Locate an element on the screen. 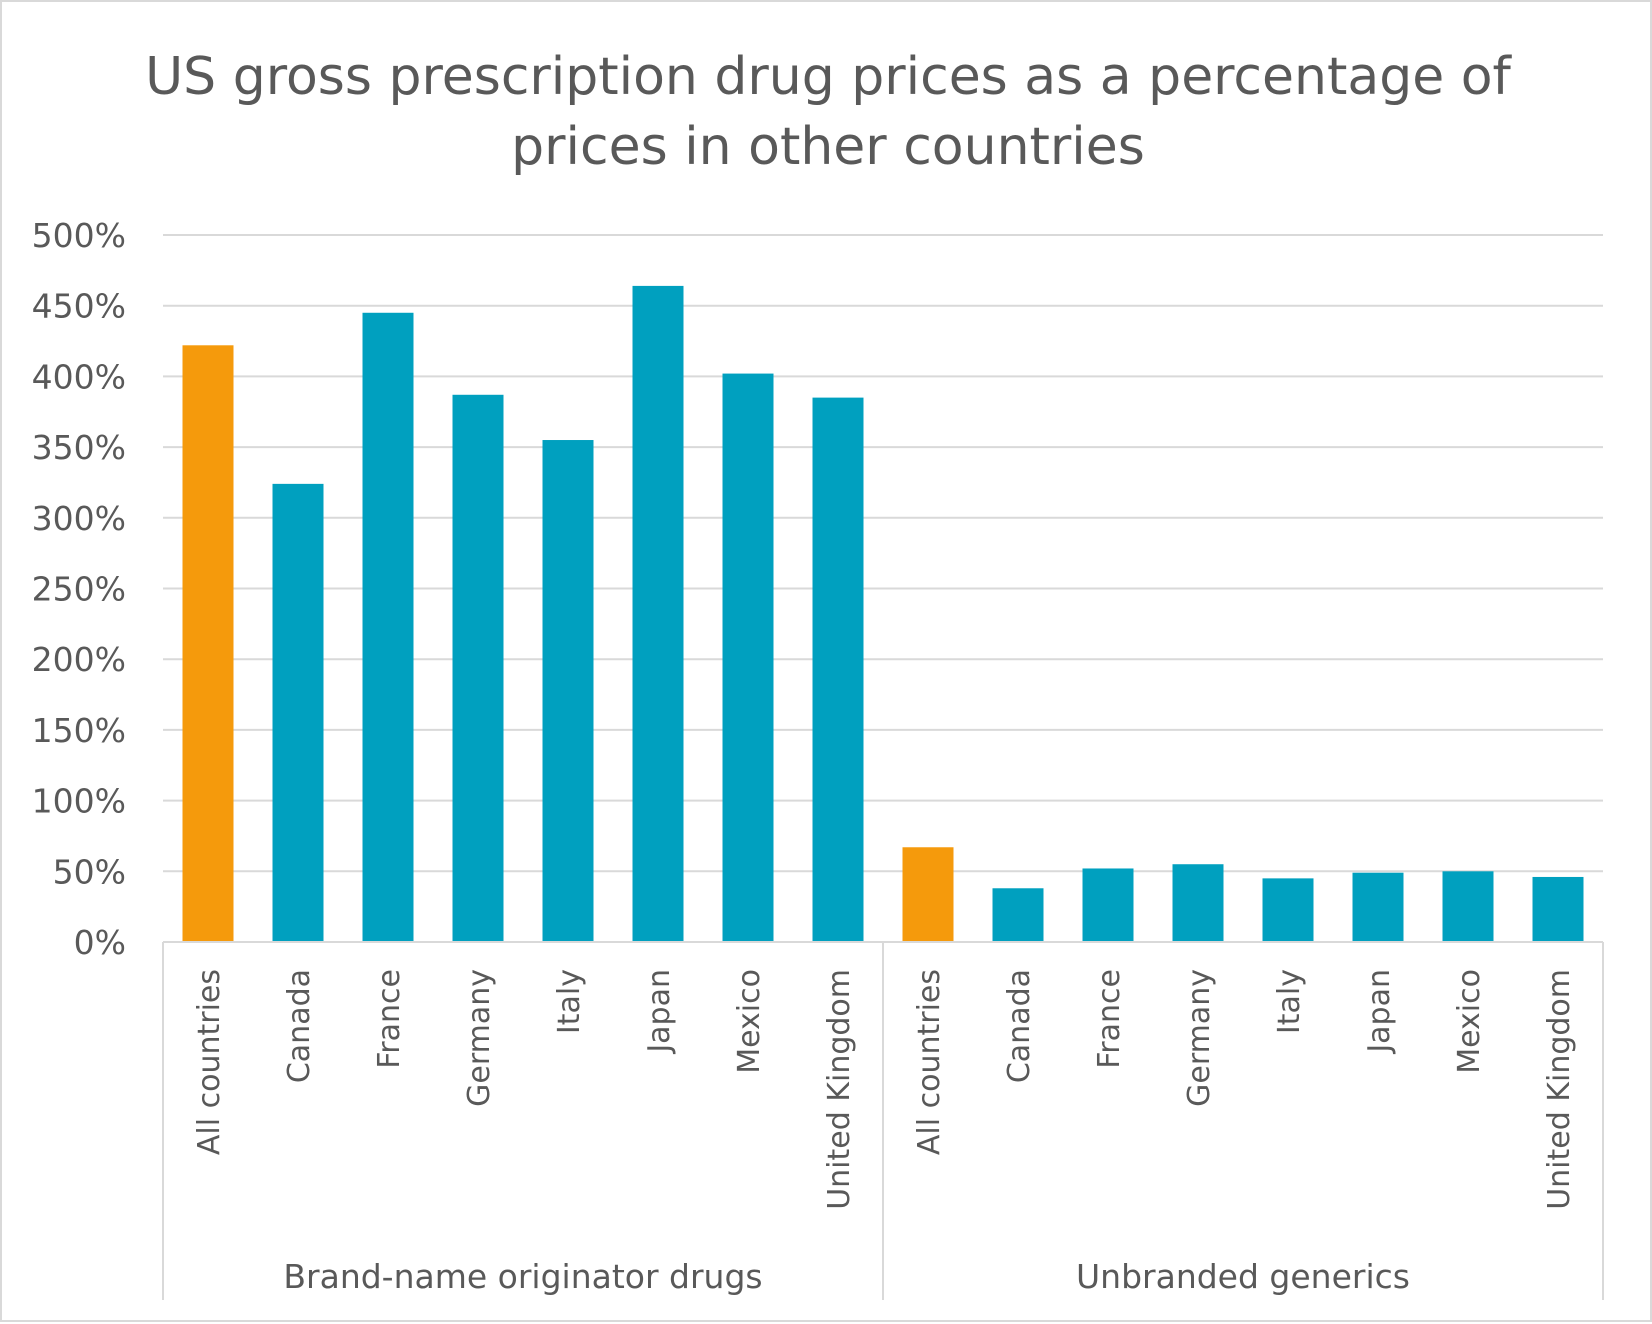 This screenshot has height=1324, width=1652. y-tick-label: 450% is located at coordinates (79, 306).